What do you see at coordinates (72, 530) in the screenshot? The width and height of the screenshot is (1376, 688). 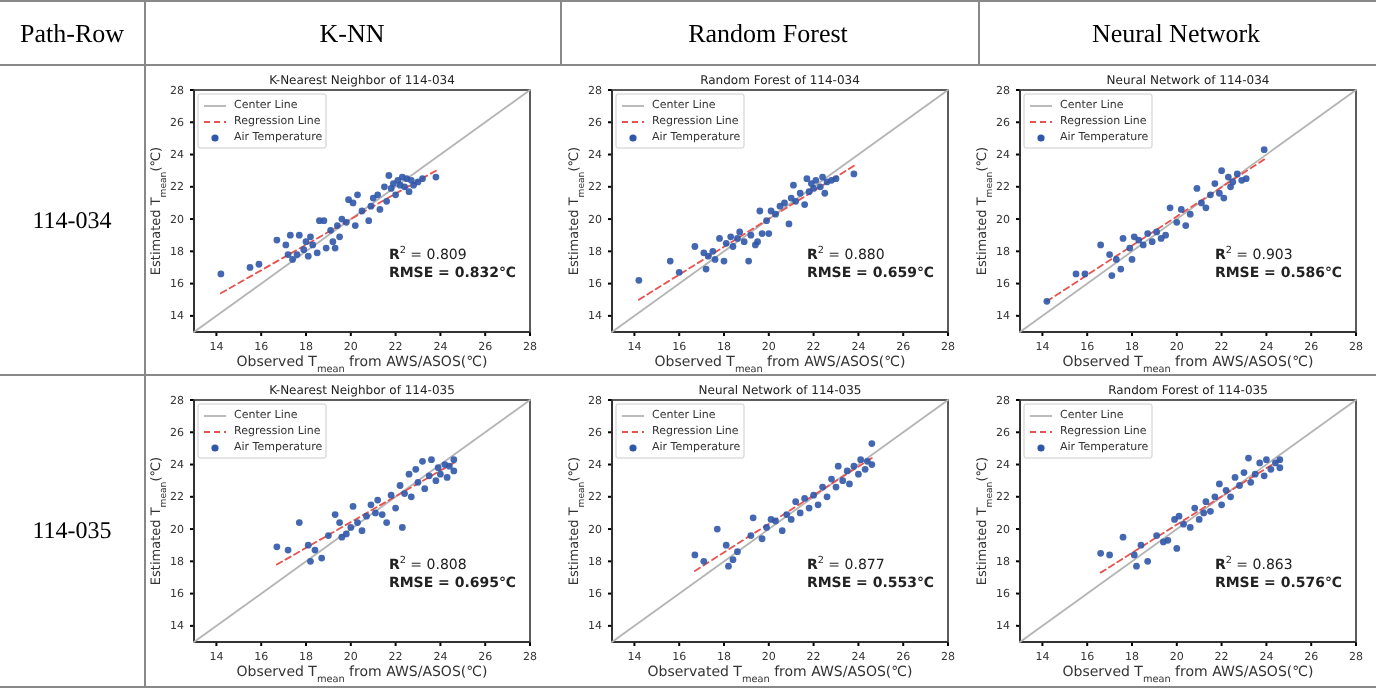 I see `text: 114-035` at bounding box center [72, 530].